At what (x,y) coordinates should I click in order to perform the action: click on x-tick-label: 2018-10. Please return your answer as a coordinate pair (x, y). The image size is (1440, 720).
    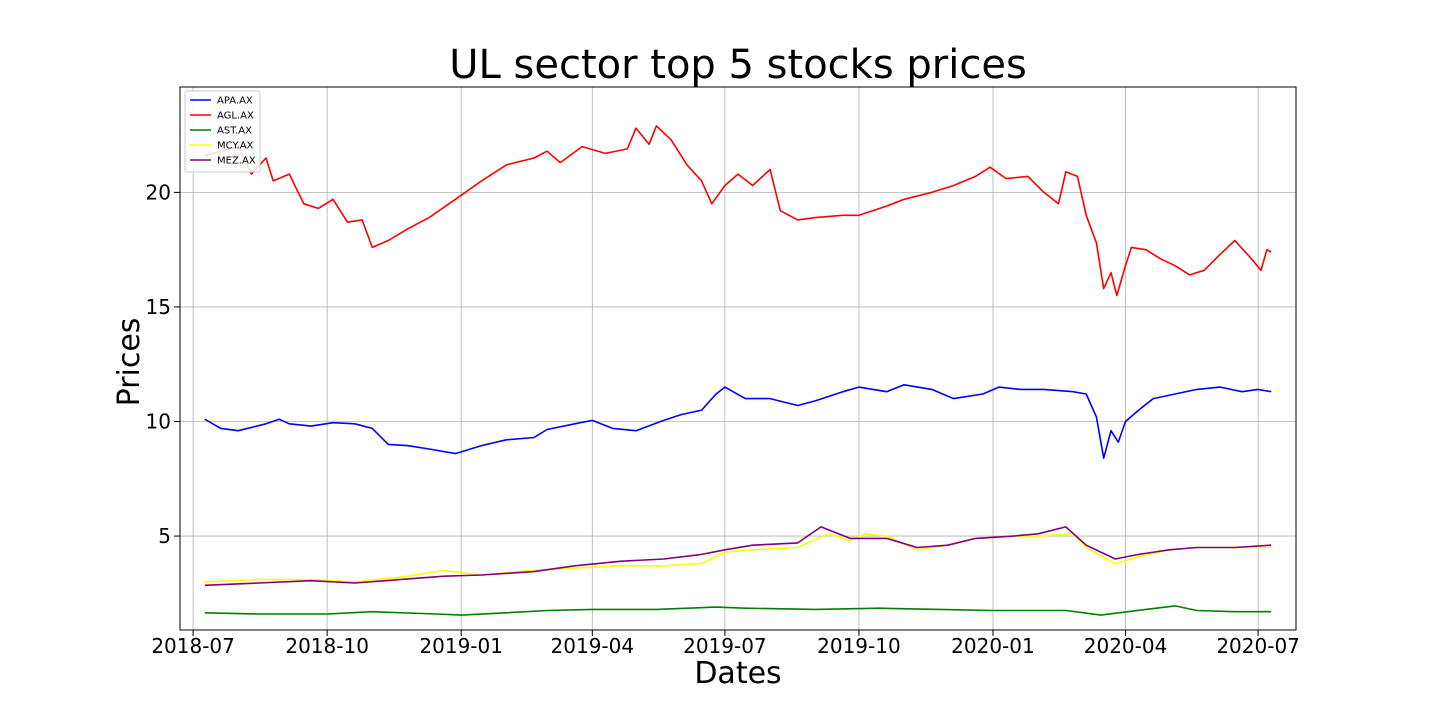
    Looking at the image, I should click on (327, 646).